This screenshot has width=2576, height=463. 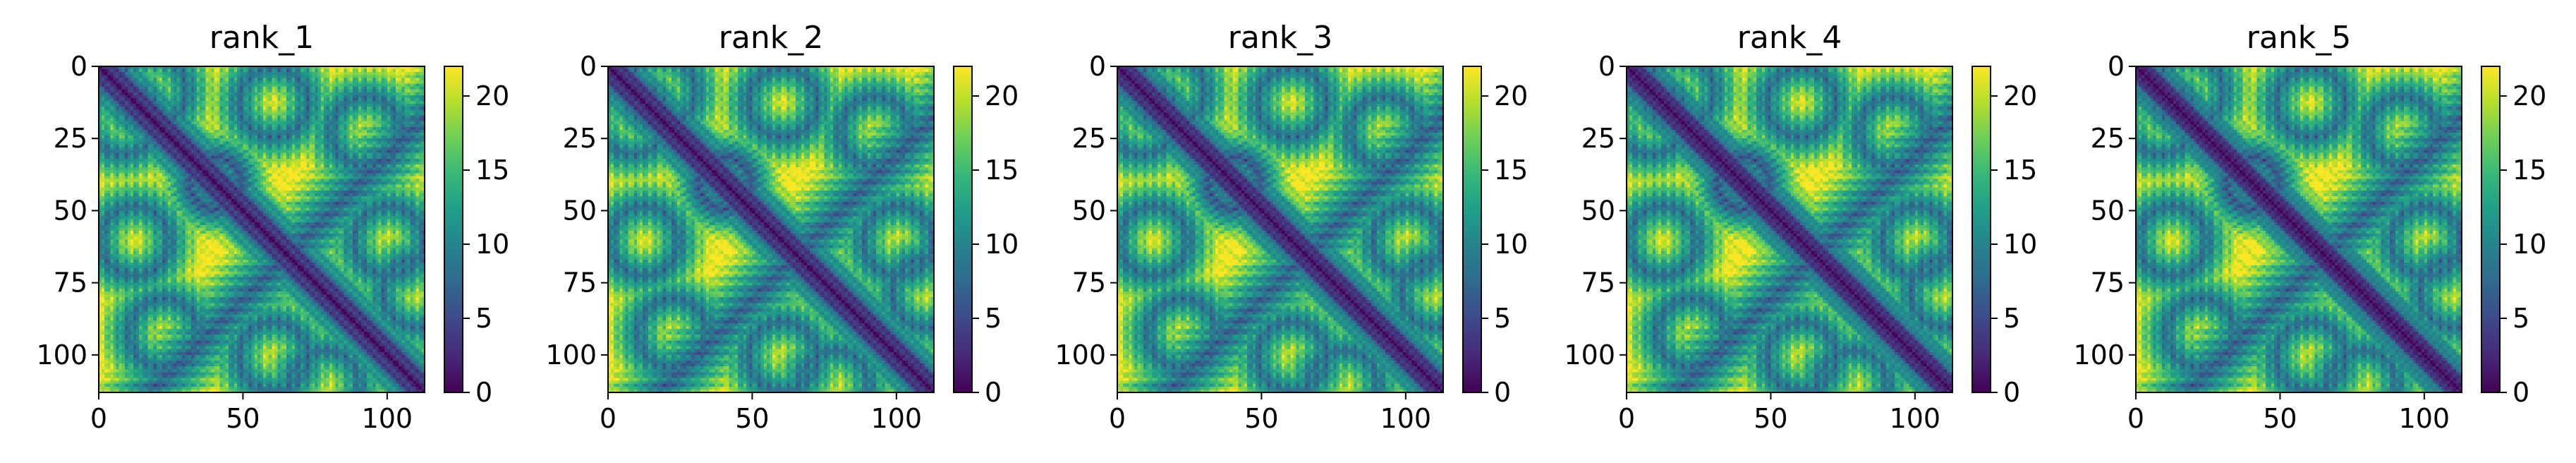 I want to click on panel-title: rank_4, so click(x=1789, y=38).